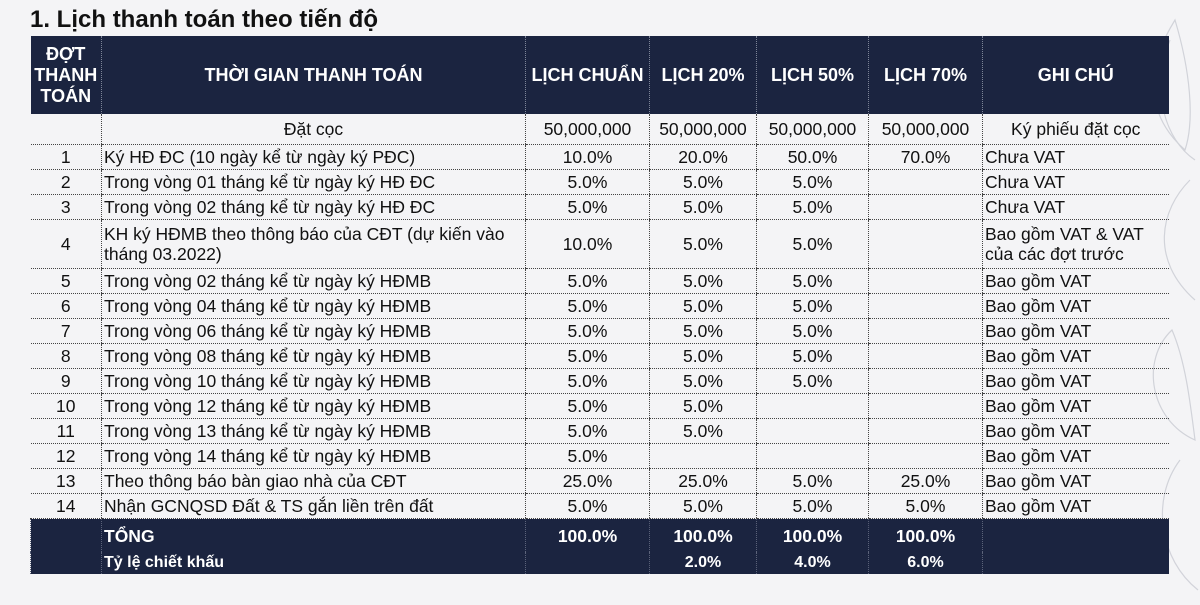  Describe the element at coordinates (313, 481) in the screenshot. I see `table-cell: Theo thông báo bàn giao nhà của CĐT` at that location.